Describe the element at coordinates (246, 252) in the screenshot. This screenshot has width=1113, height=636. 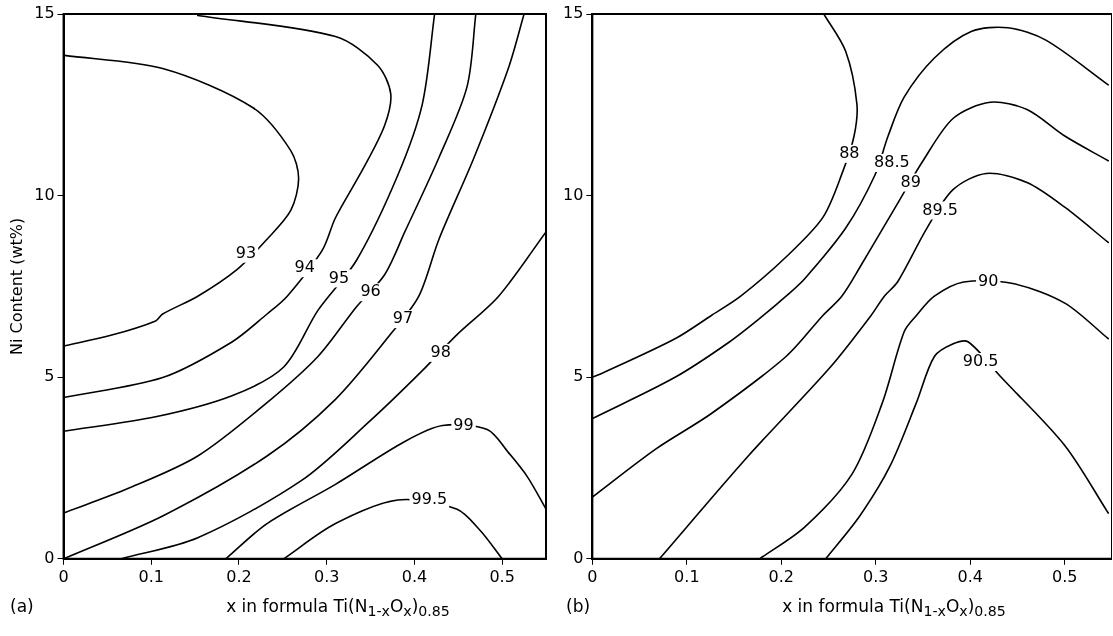
I see `annotation: 93` at that location.